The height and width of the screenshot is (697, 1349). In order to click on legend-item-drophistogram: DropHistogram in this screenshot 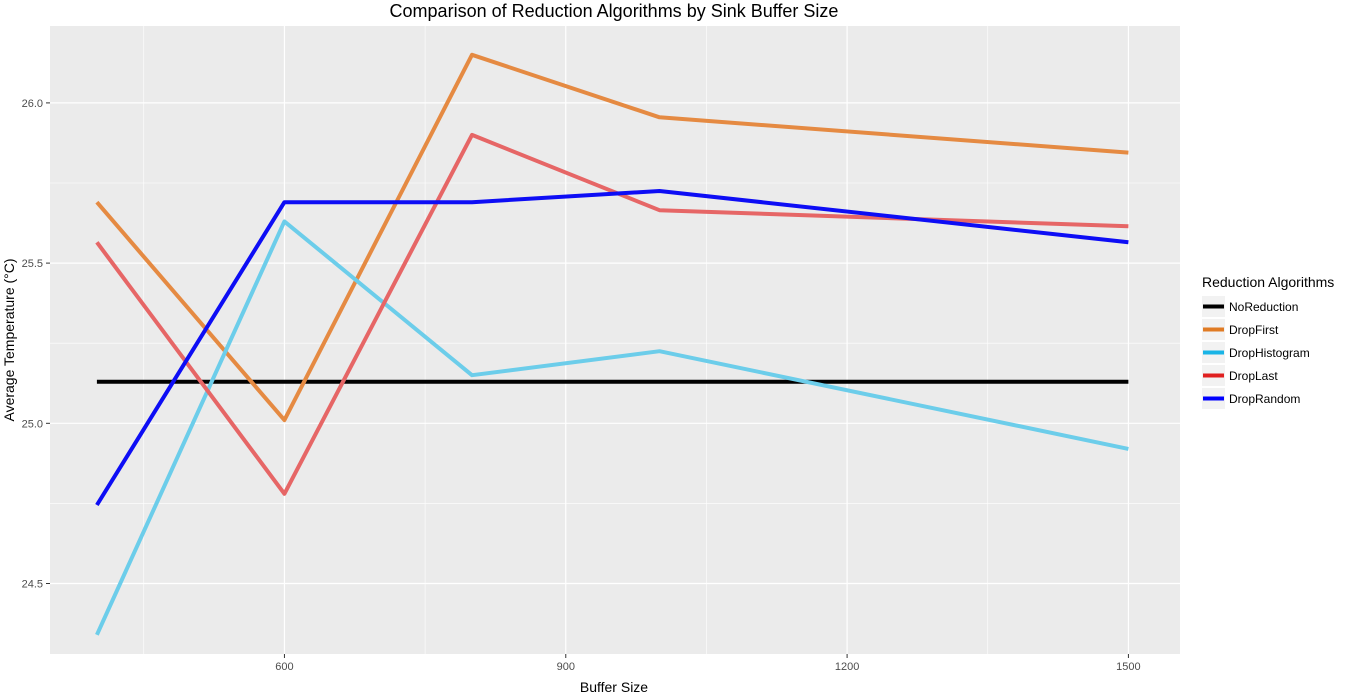, I will do `click(1256, 352)`.